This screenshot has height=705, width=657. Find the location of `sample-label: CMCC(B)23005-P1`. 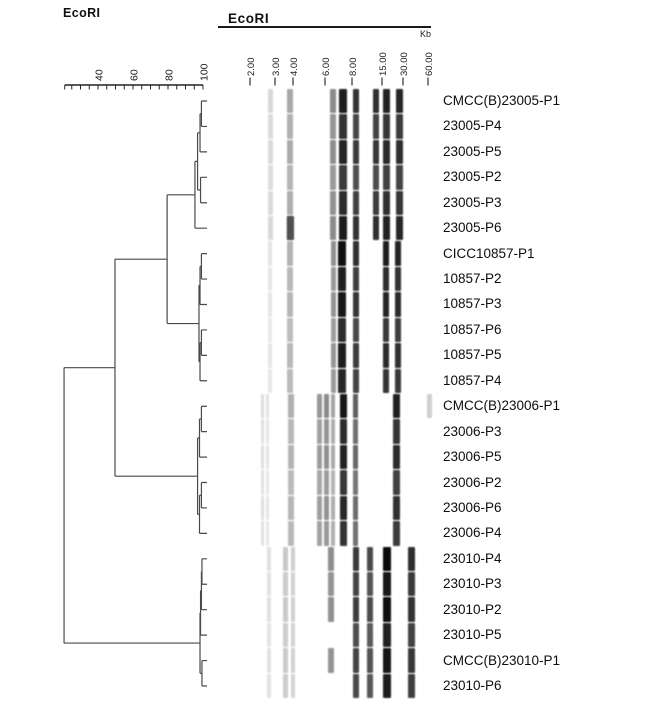

sample-label: CMCC(B)23005-P1 is located at coordinates (502, 100).